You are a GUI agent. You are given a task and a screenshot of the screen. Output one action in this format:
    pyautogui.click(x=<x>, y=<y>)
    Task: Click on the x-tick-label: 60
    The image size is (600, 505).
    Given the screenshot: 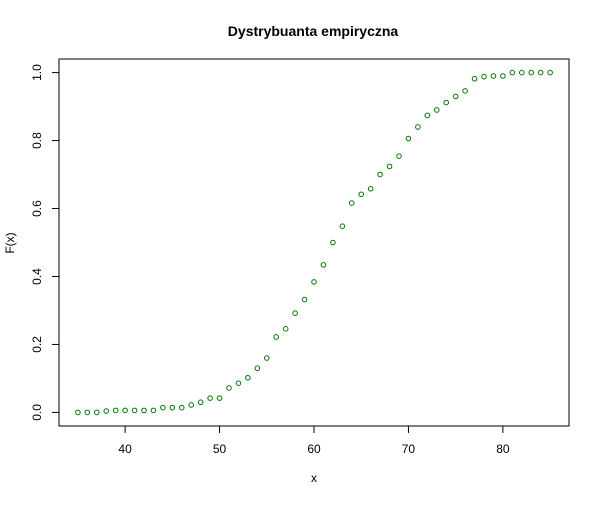 What is the action you would take?
    pyautogui.click(x=314, y=449)
    